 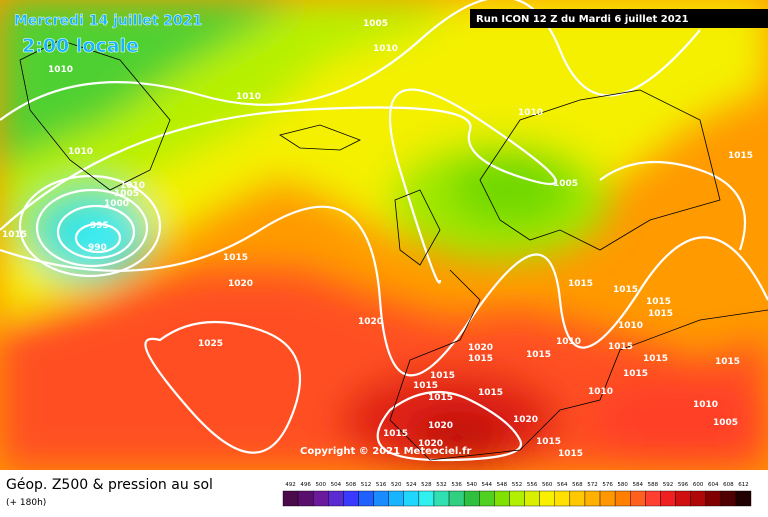 What do you see at coordinates (668, 485) in the screenshot?
I see `scale-label: 592` at bounding box center [668, 485].